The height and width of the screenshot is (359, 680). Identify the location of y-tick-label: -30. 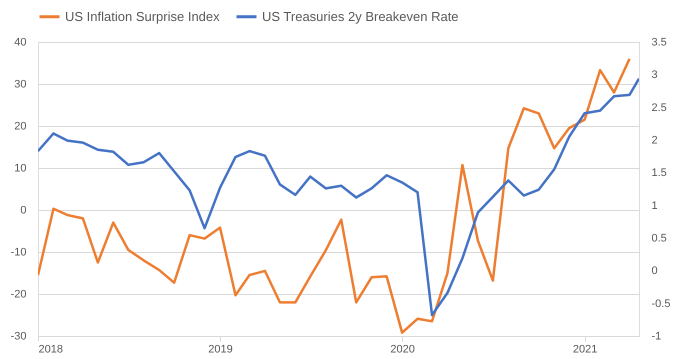
(18, 336).